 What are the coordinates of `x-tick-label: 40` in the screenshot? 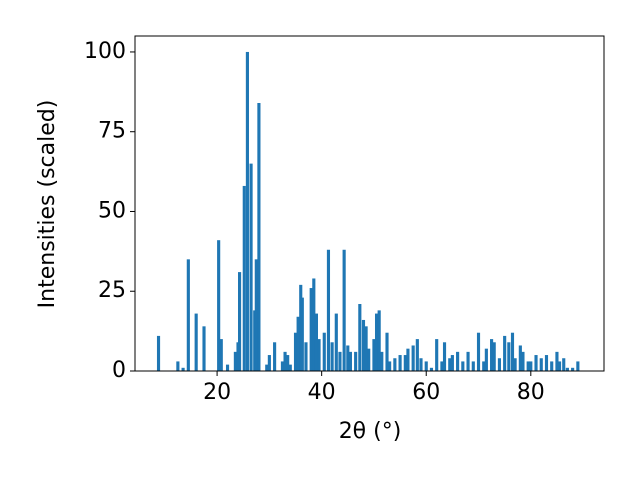 It's located at (322, 392).